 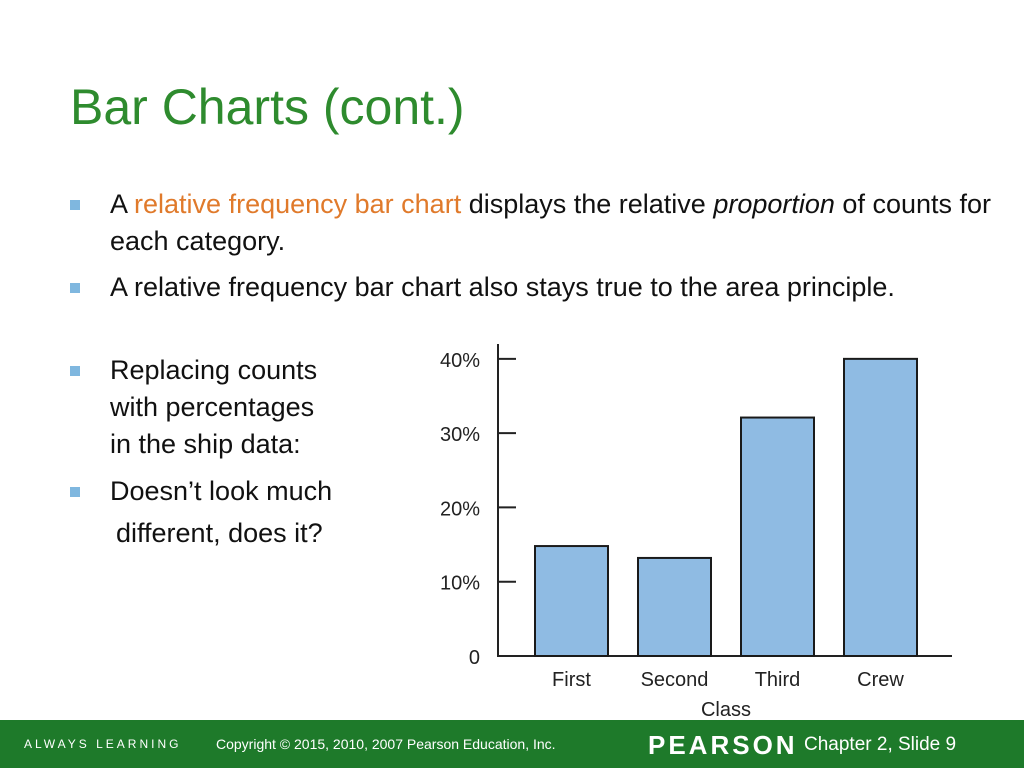 I want to click on slide-number: Chapter 2, Slide 9, so click(x=880, y=744).